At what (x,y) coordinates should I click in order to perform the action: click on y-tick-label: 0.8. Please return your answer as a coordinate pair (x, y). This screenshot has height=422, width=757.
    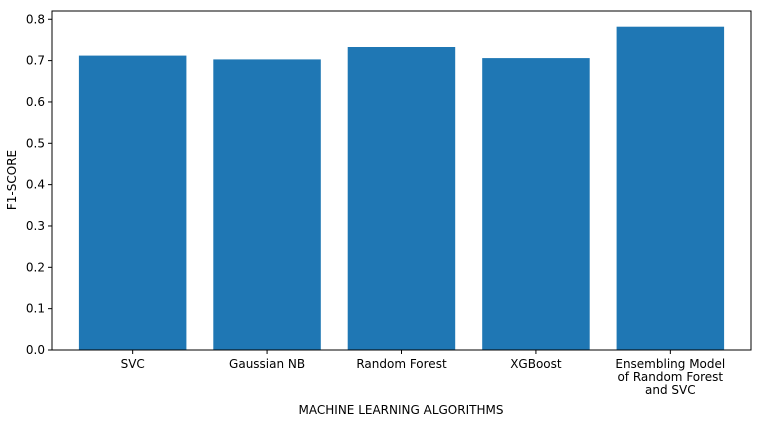
    Looking at the image, I should click on (35, 19).